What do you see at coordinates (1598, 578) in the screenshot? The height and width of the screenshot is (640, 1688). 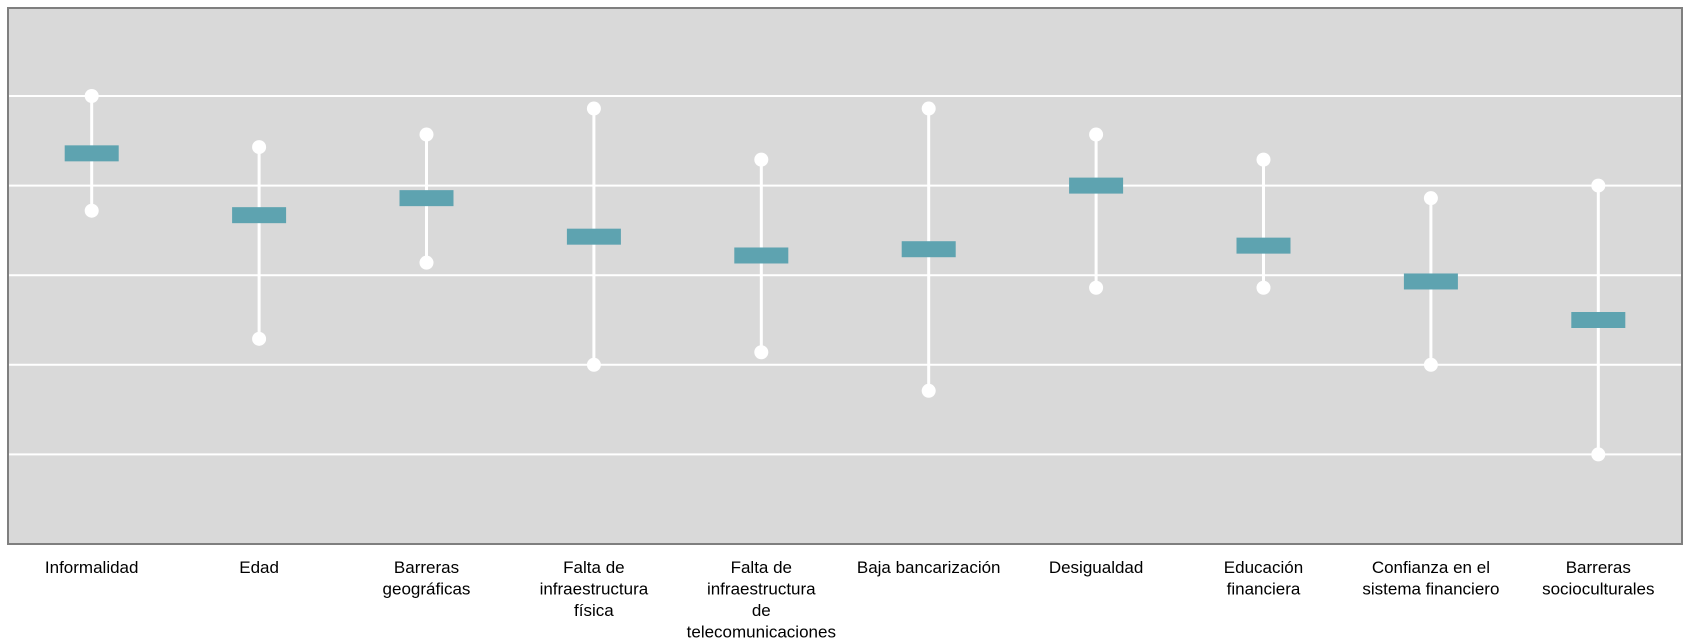 I see `category-label: Barreras socioculturales` at bounding box center [1598, 578].